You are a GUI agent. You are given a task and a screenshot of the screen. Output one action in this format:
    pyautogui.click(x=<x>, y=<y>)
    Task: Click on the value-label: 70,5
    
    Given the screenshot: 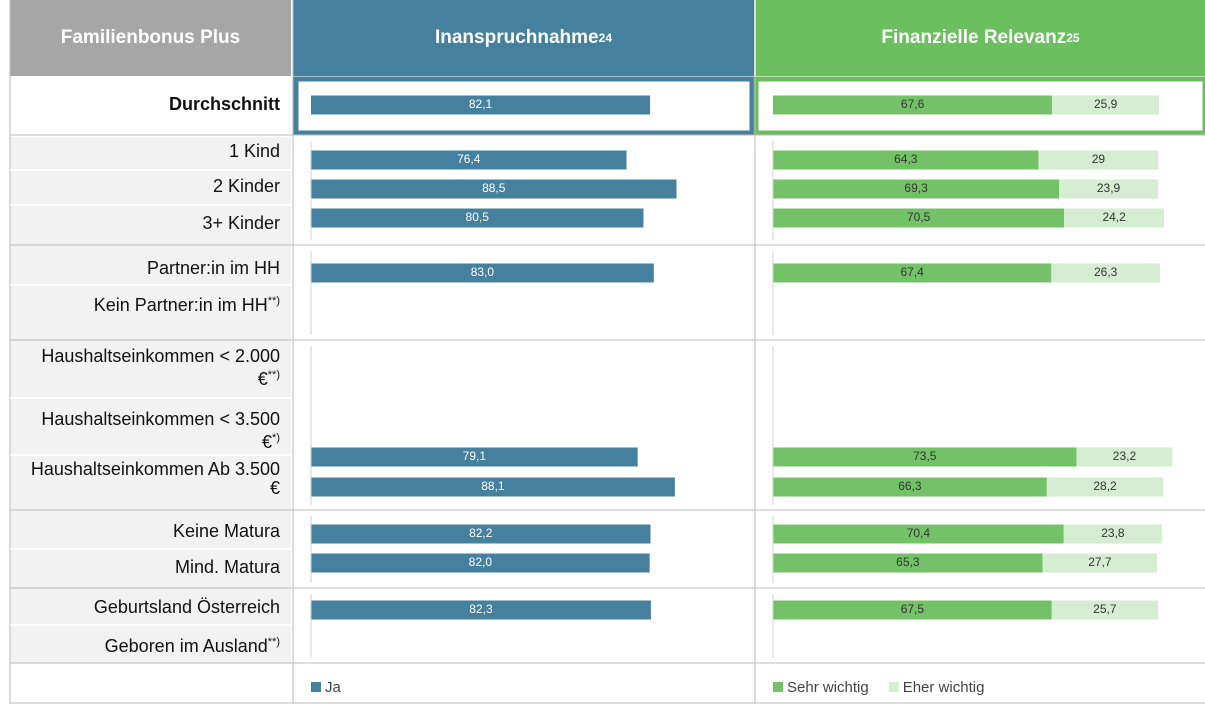 What is the action you would take?
    pyautogui.click(x=919, y=217)
    